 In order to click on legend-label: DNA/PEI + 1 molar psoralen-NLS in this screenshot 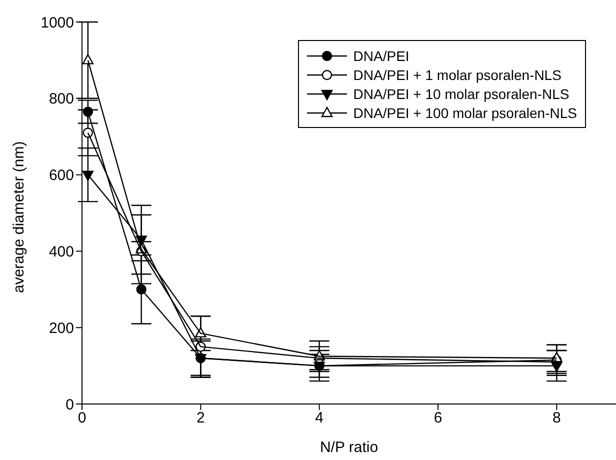, I will do `click(457, 74)`.